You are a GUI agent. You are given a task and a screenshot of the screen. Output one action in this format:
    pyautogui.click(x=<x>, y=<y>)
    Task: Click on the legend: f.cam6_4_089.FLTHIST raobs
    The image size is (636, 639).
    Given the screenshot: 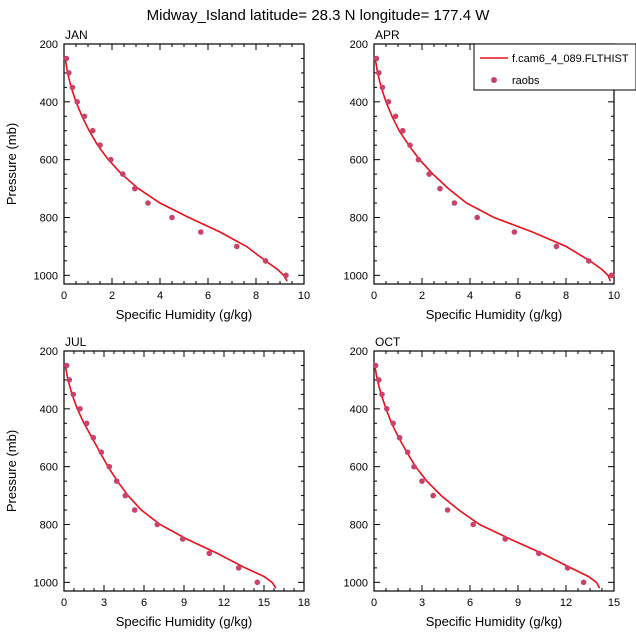 What is the action you would take?
    pyautogui.click(x=554, y=67)
    